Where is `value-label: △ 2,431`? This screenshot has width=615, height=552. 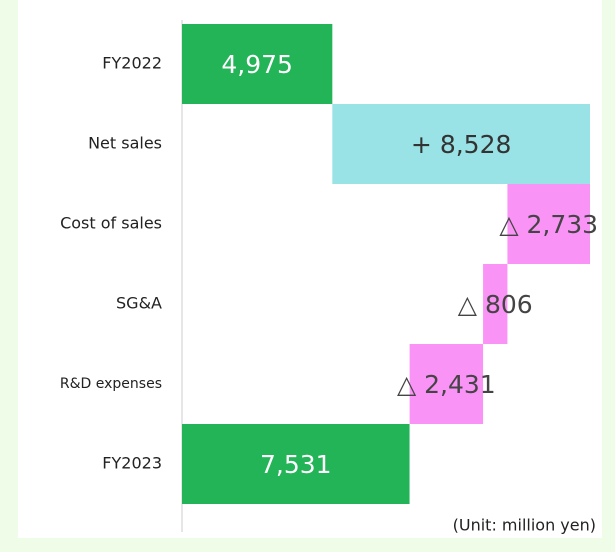
value-label: △ 2,431 is located at coordinates (446, 384).